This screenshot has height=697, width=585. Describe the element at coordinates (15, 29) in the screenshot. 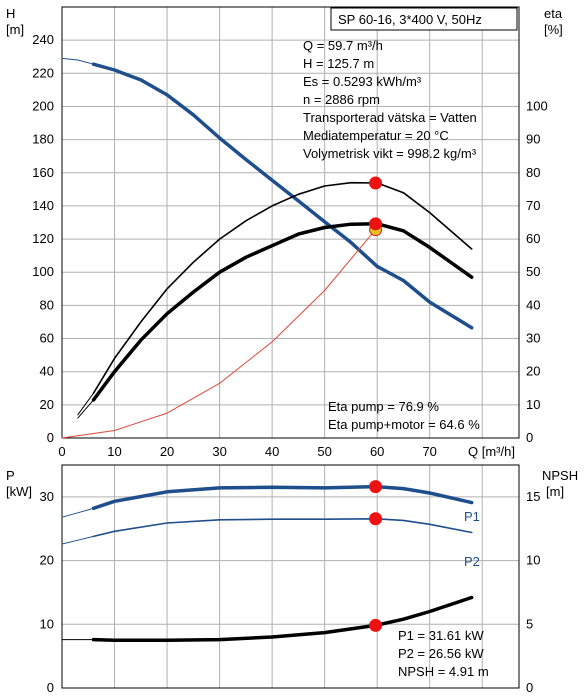

I see `top-y-left-unit: [m]` at that location.